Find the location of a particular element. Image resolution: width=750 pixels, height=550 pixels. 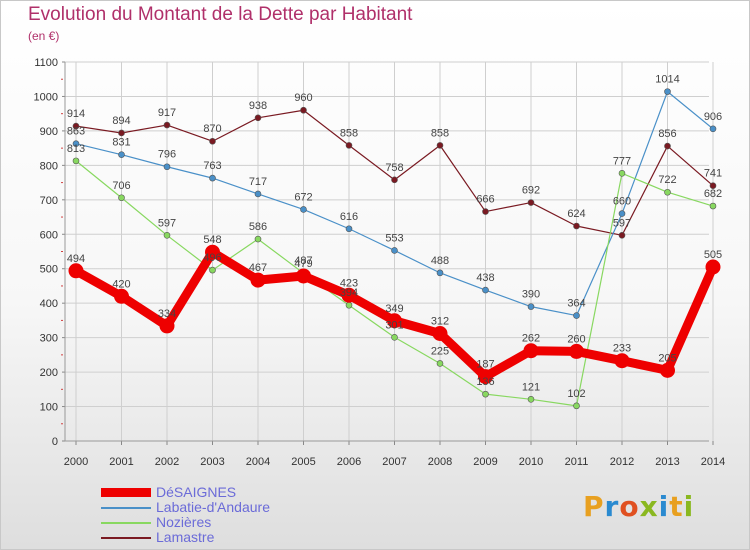

data-label-lamastre: 938 is located at coordinates (258, 106).